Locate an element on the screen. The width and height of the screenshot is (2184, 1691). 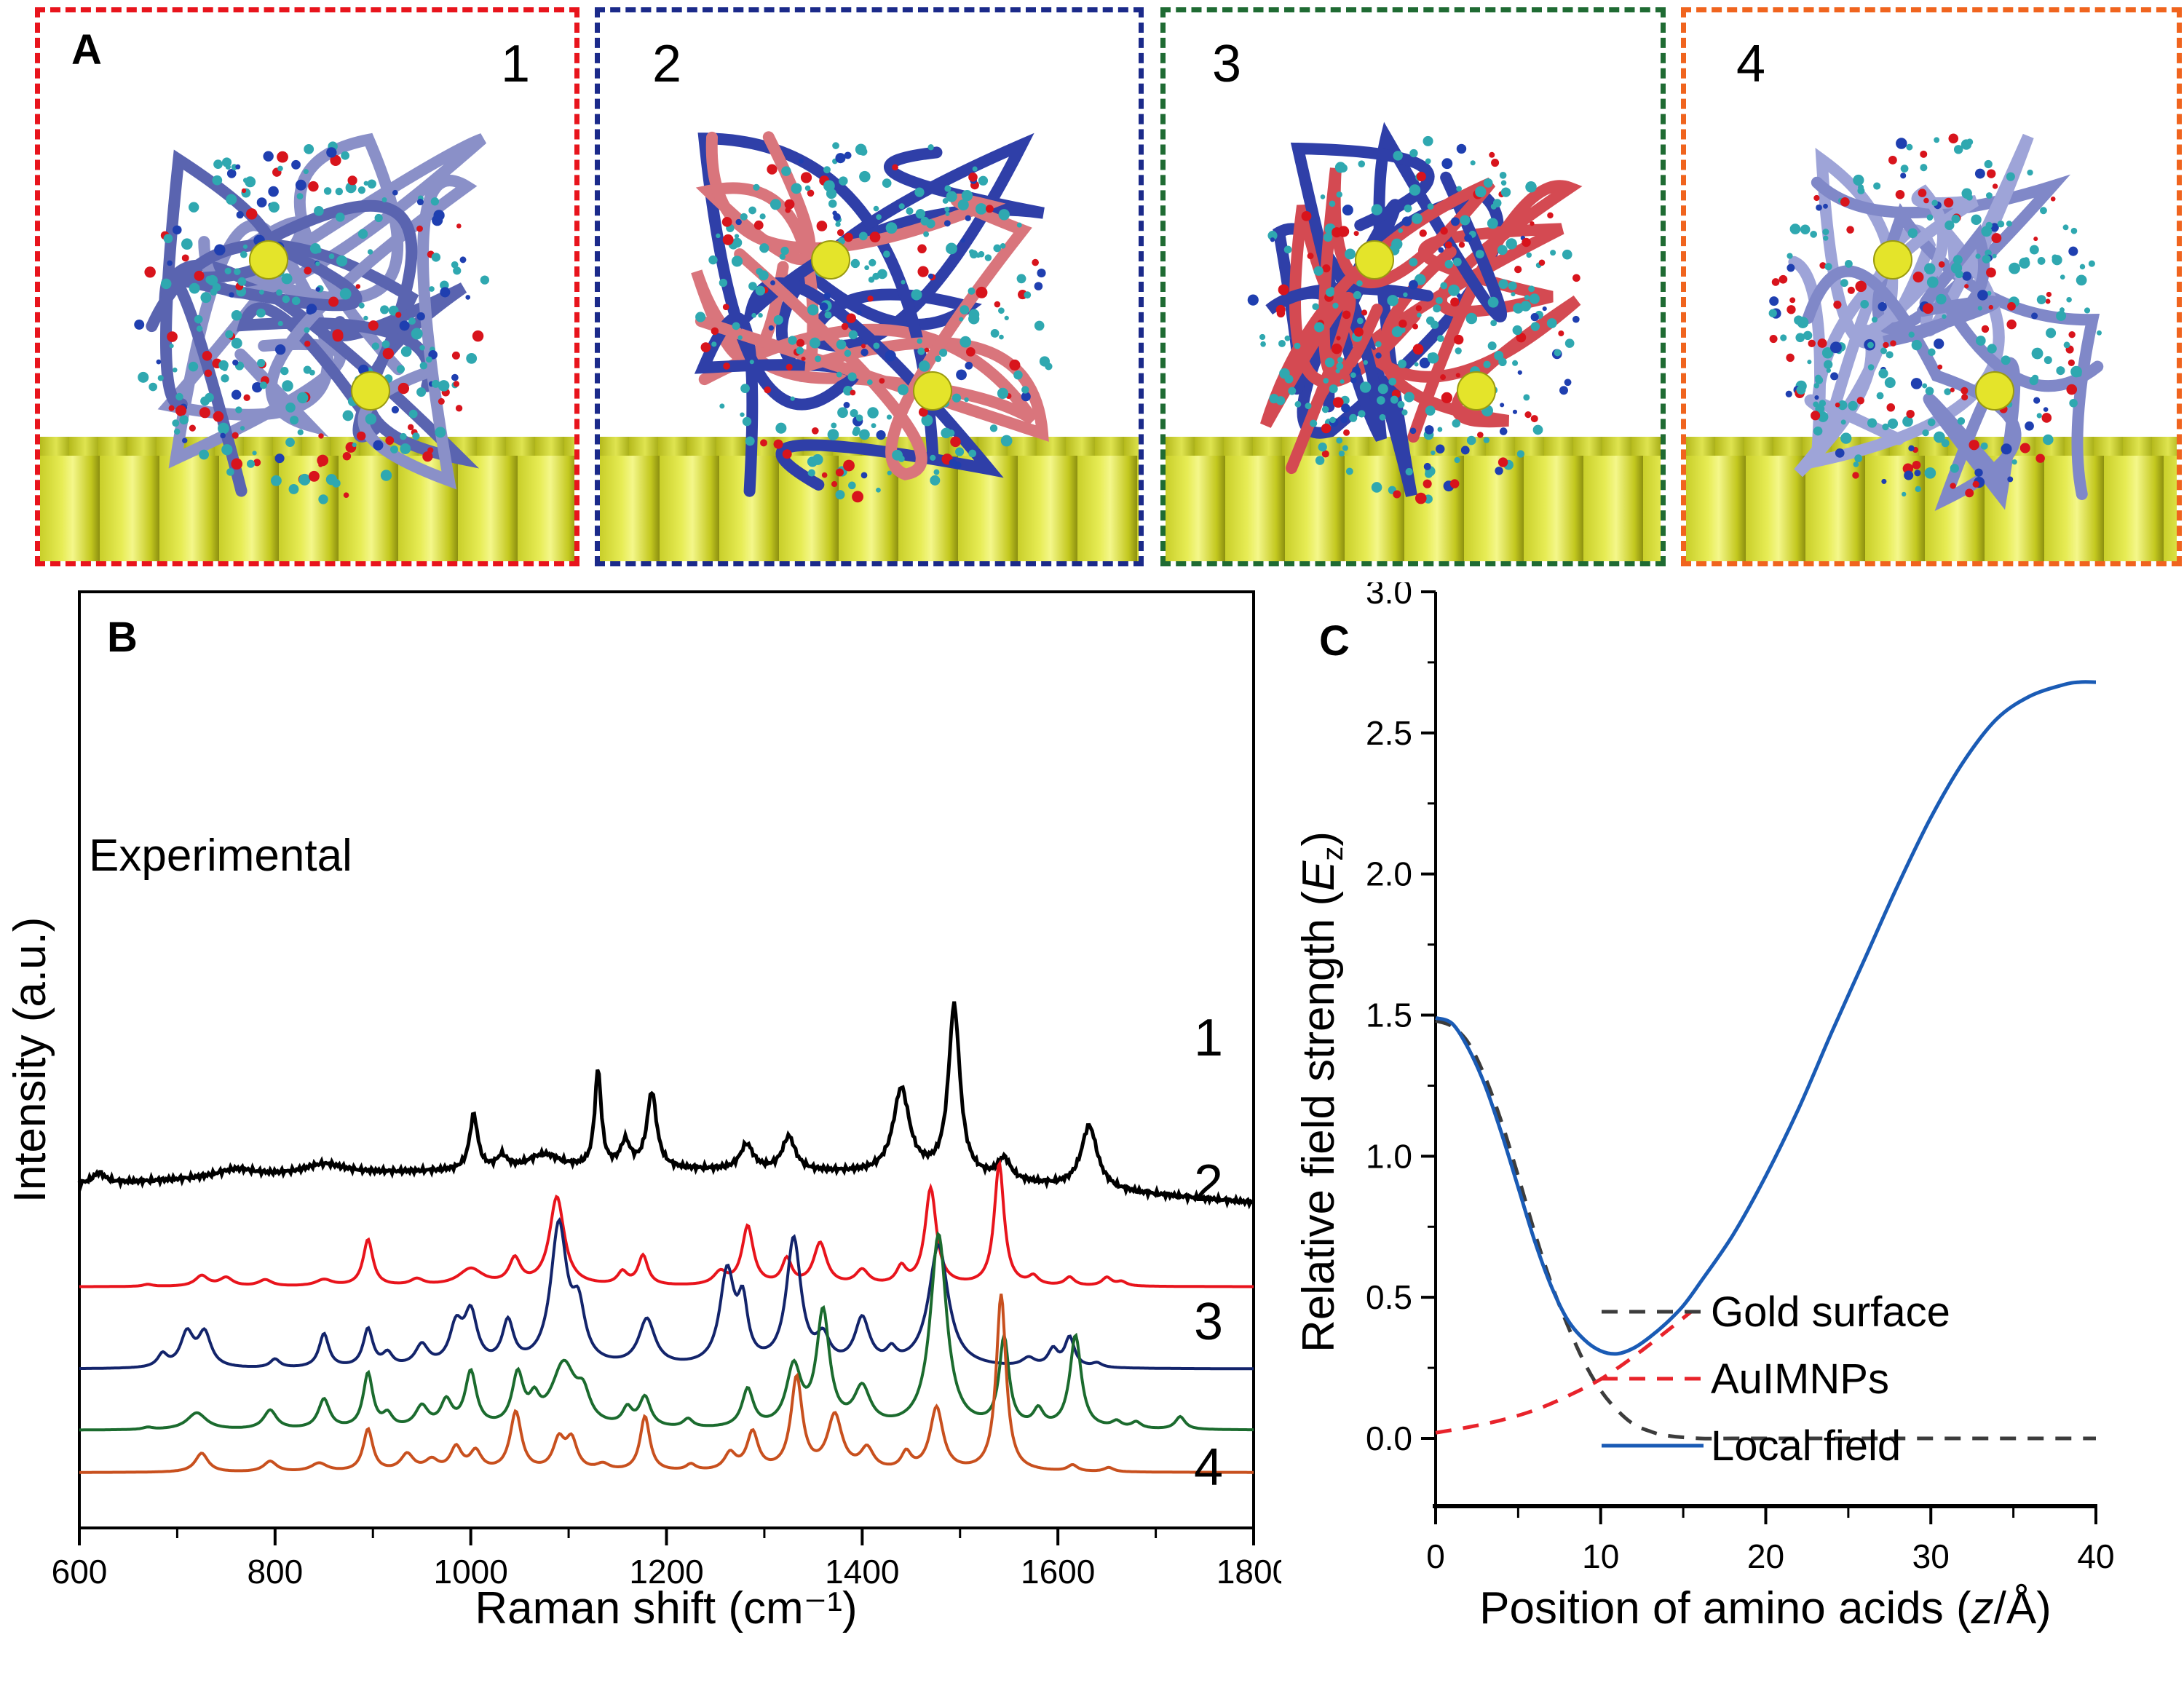
x-tick-label: 10 is located at coordinates (1600, 1556).